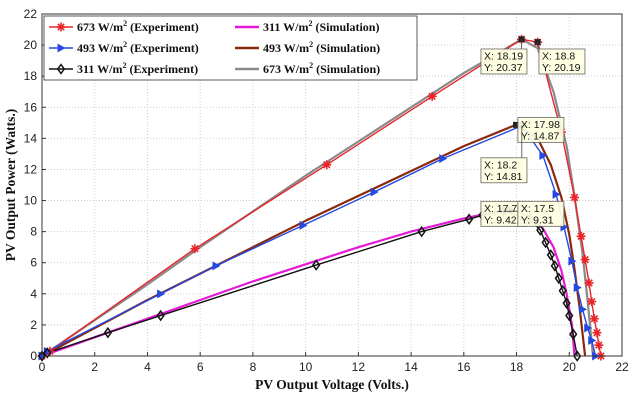 This screenshot has width=639, height=400. Describe the element at coordinates (31, 76) in the screenshot. I see `y-tick-label: 18` at that location.